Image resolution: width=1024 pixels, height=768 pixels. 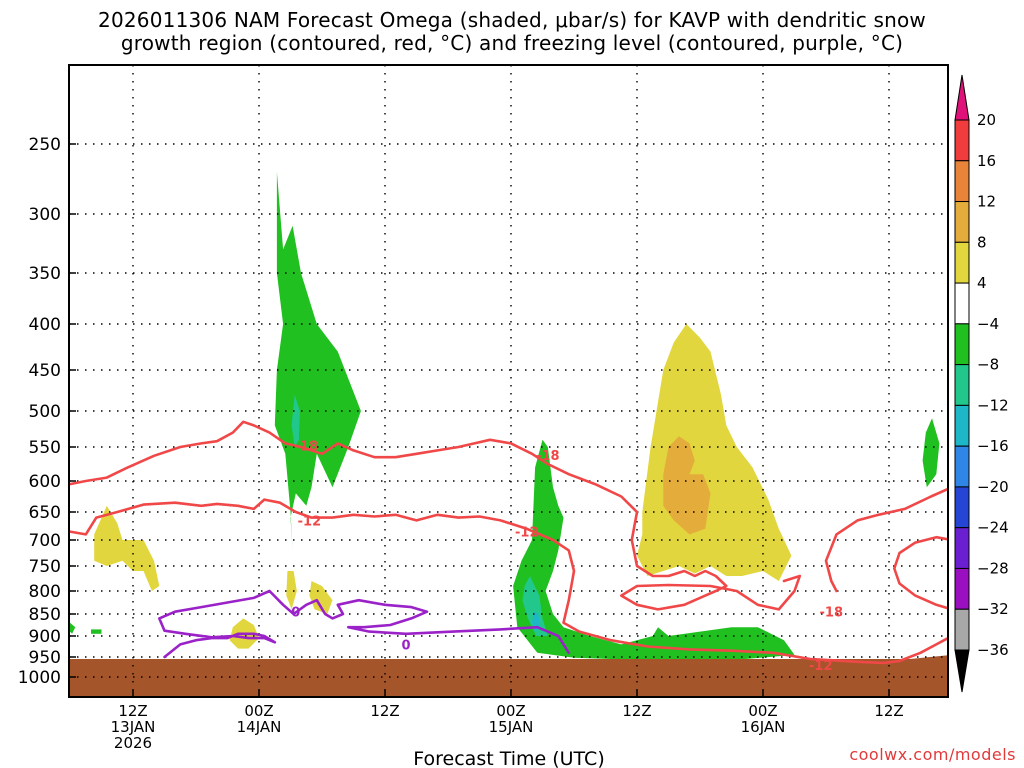 What do you see at coordinates (886, 540) in the screenshot?
I see `contour-dgz-minus18-right` at bounding box center [886, 540].